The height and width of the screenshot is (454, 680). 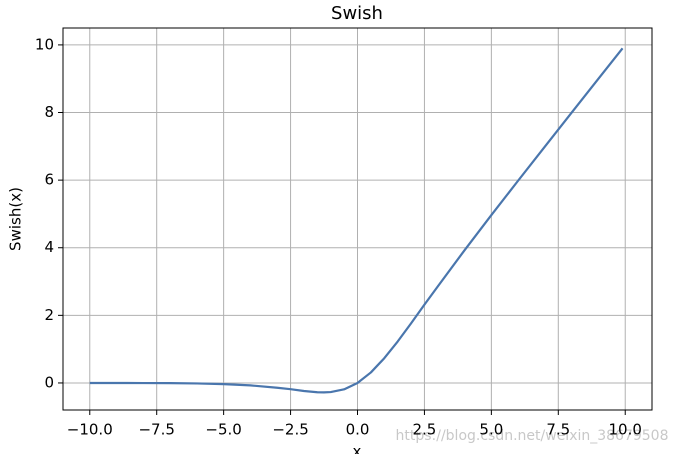 I want to click on x-tick-label: 2.5, so click(x=425, y=430).